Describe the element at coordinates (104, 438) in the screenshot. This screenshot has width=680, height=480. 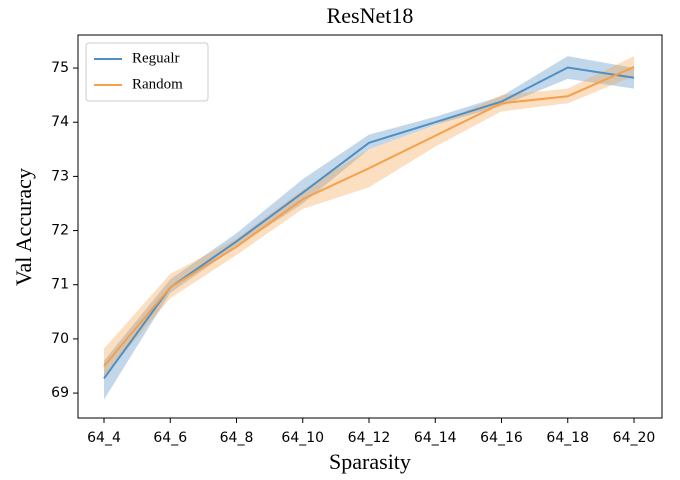
I see `x-tick-label: 64_4` at that location.